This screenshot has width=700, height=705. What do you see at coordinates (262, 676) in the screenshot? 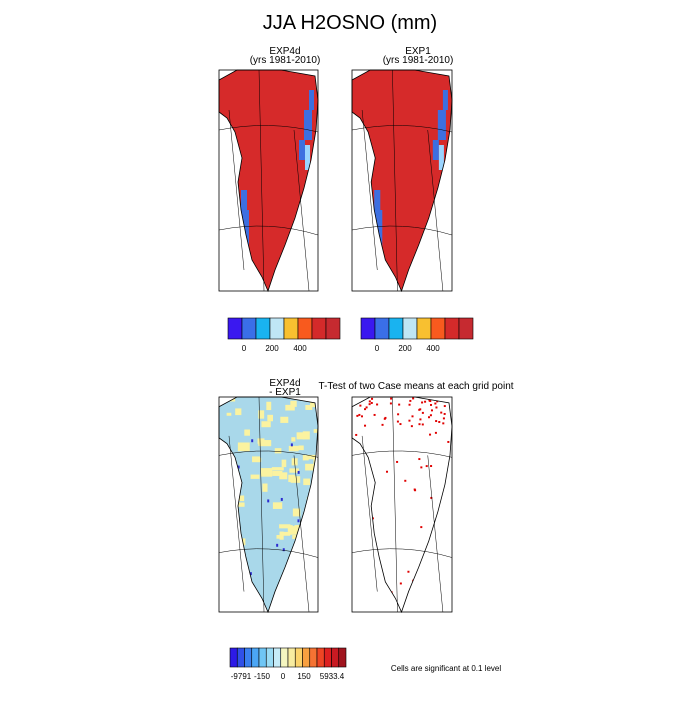
I see `colorbar-label: -150` at bounding box center [262, 676].